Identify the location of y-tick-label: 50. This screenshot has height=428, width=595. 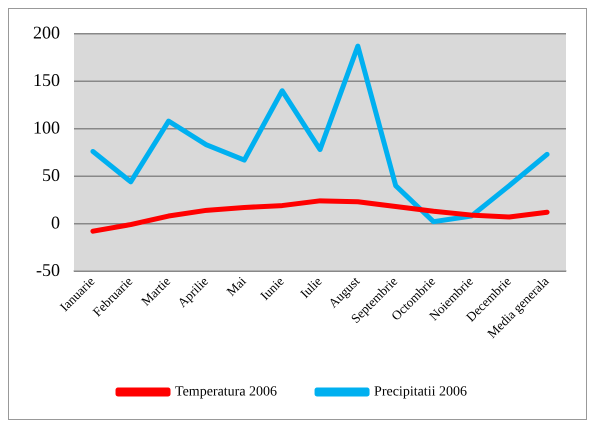
(51, 174).